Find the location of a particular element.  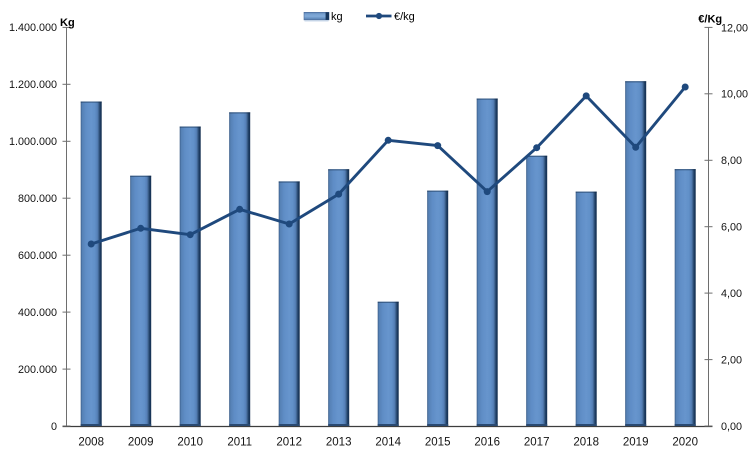

svg-text: 2019 is located at coordinates (636, 442).